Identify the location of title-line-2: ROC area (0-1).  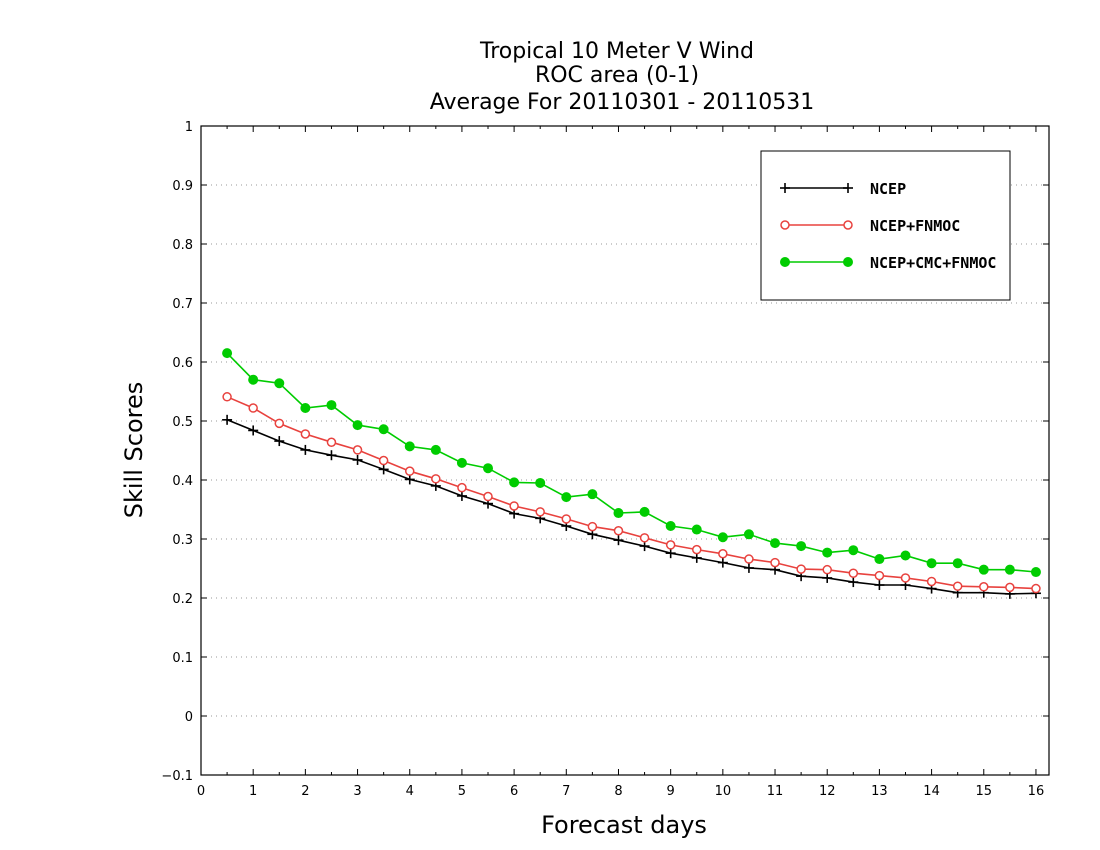
(617, 75).